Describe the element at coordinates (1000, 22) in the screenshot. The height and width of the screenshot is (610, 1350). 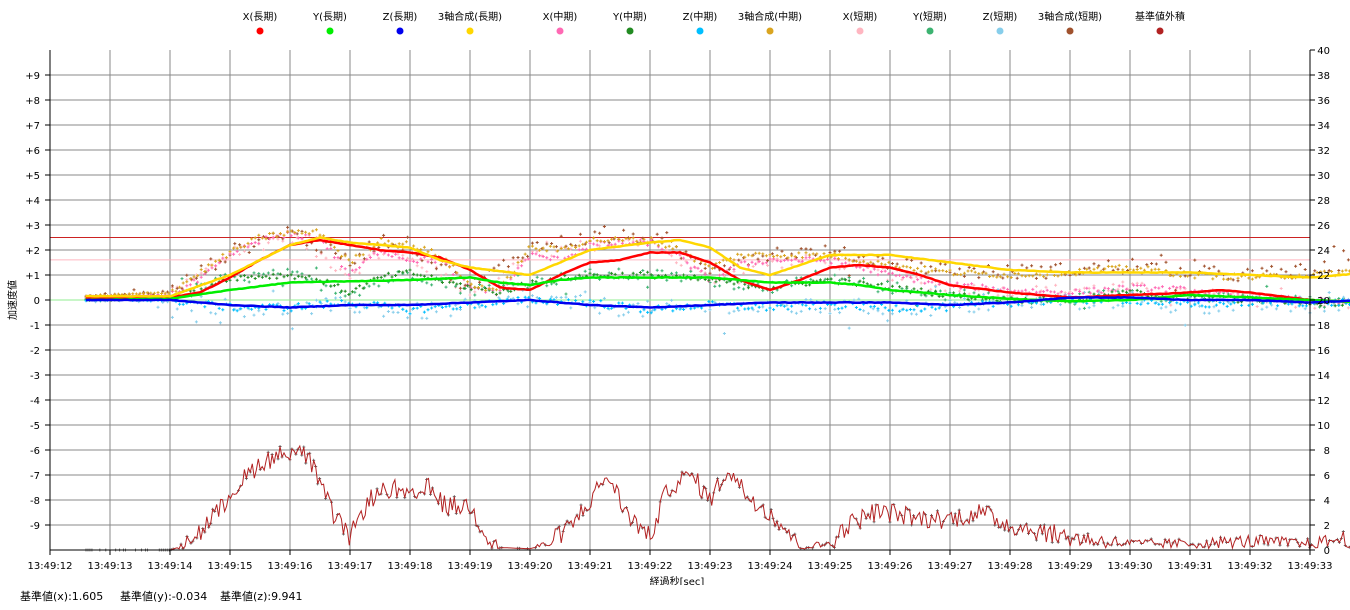
I see `legend-item: Z(短期)` at that location.